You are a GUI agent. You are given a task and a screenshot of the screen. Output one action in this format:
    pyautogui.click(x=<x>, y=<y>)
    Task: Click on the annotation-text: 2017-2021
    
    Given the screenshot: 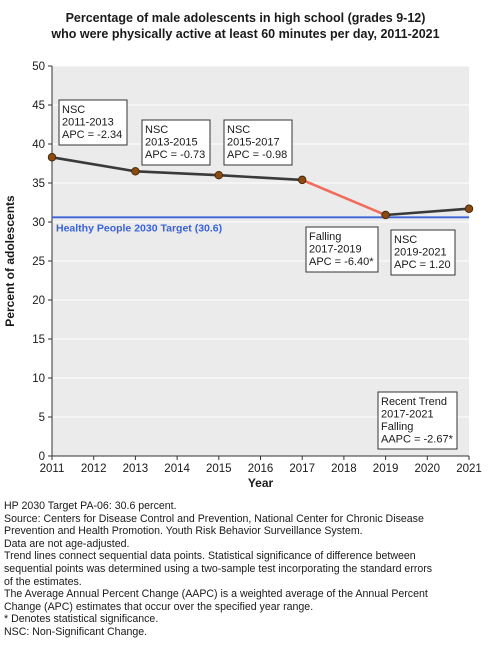 What is the action you would take?
    pyautogui.click(x=407, y=415)
    